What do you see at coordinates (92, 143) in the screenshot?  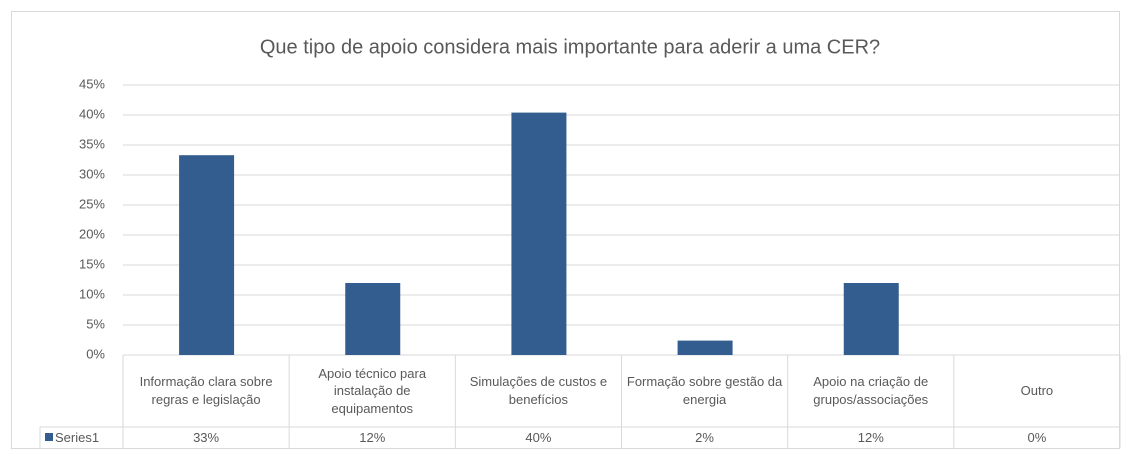 I see `y-tick-label: 35%` at bounding box center [92, 143].